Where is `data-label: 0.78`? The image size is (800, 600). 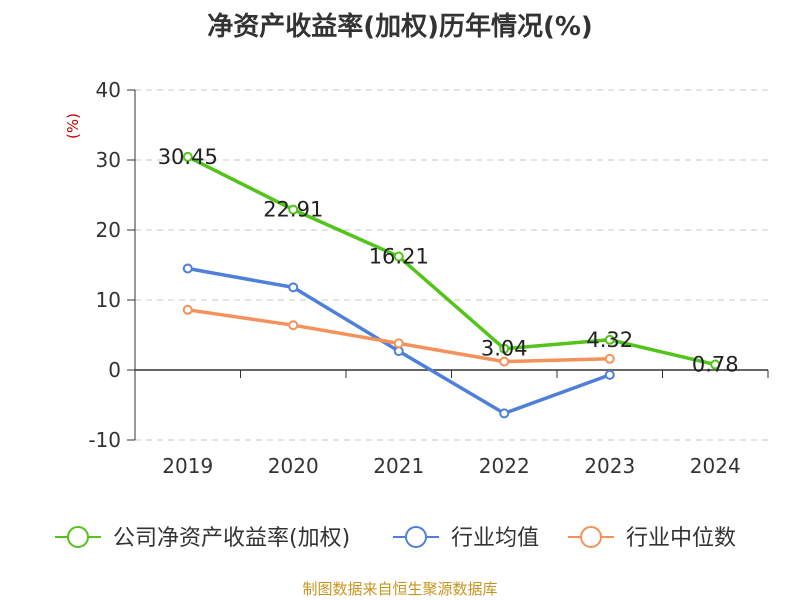 data-label: 0.78 is located at coordinates (715, 365).